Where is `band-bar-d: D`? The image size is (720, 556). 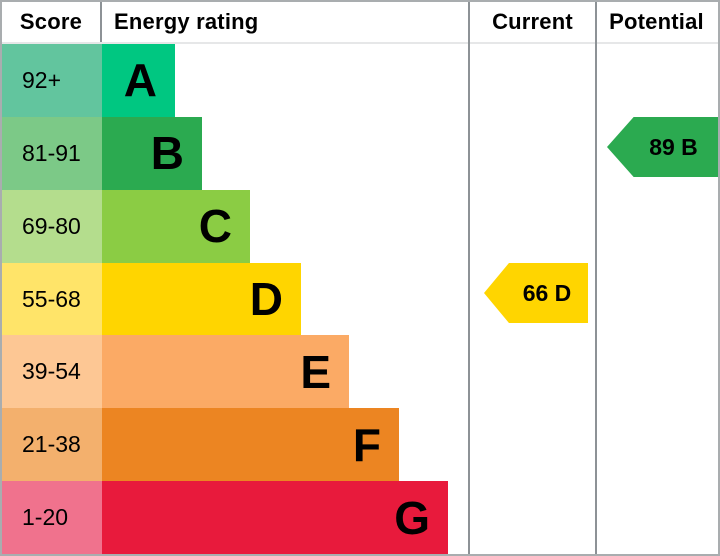
band-bar-d: D is located at coordinates (201, 299).